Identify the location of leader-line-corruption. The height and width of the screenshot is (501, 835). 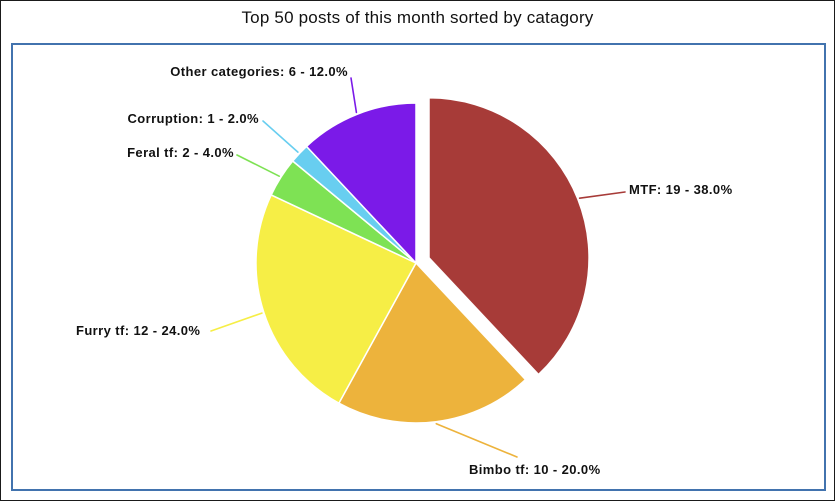
(280, 136).